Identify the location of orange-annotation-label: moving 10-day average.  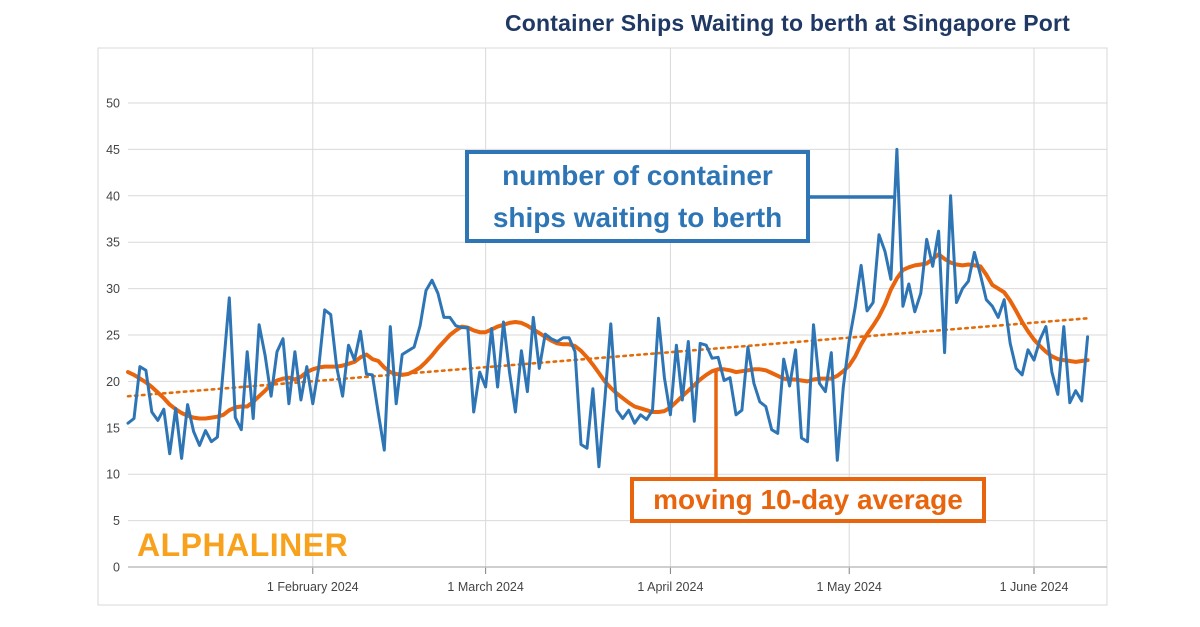
(808, 499).